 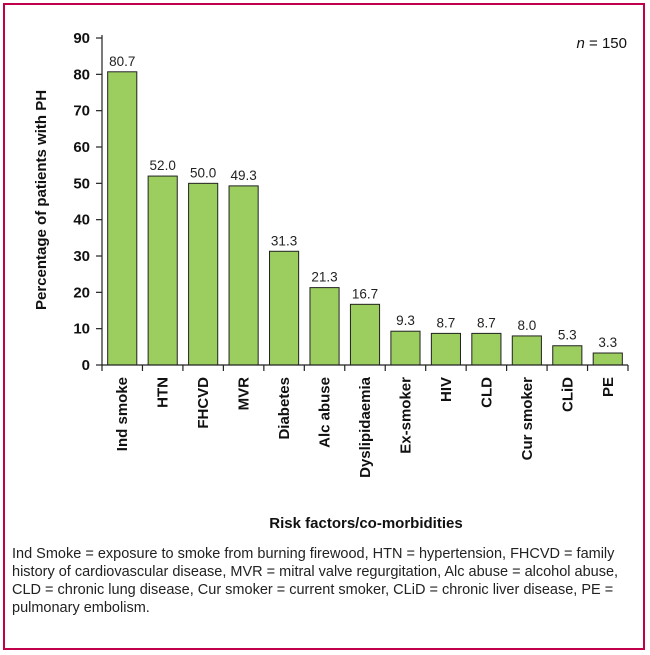 I want to click on bar-ex-smoker, so click(x=405, y=348).